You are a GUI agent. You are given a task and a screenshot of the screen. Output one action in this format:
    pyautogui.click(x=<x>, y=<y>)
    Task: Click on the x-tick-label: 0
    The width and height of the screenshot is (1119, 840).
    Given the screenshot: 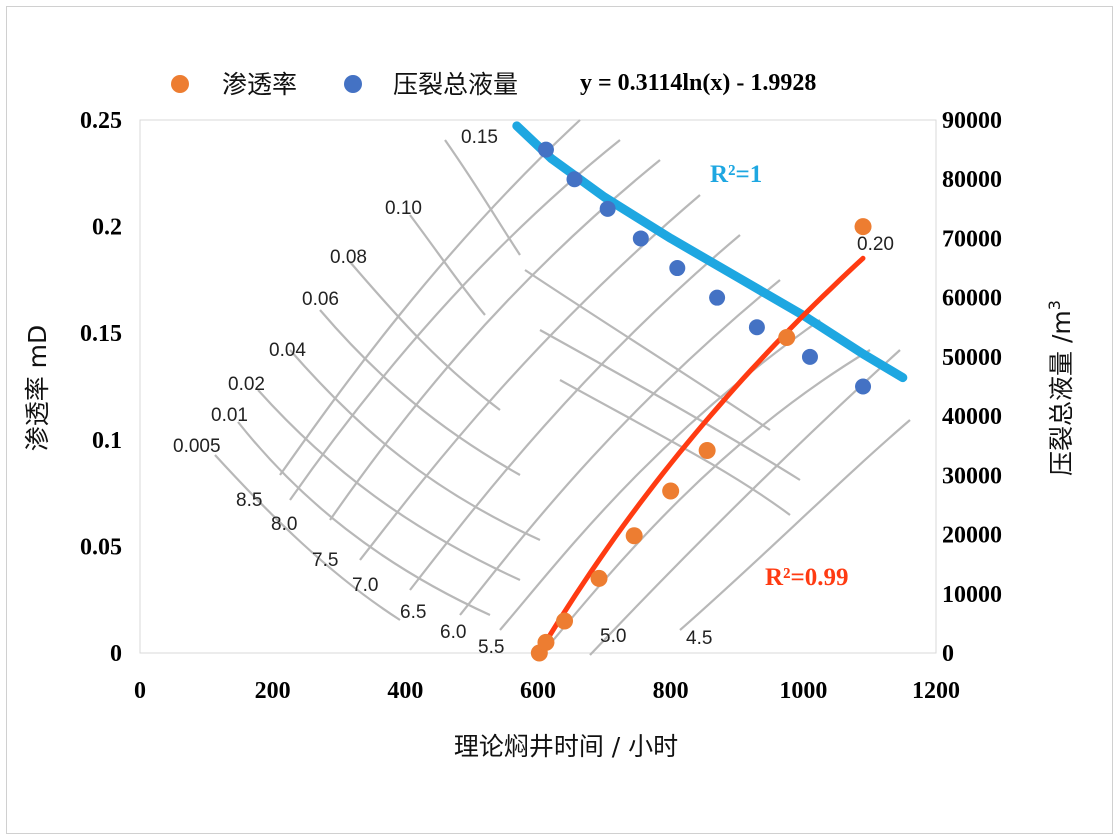 What is the action you would take?
    pyautogui.click(x=140, y=691)
    